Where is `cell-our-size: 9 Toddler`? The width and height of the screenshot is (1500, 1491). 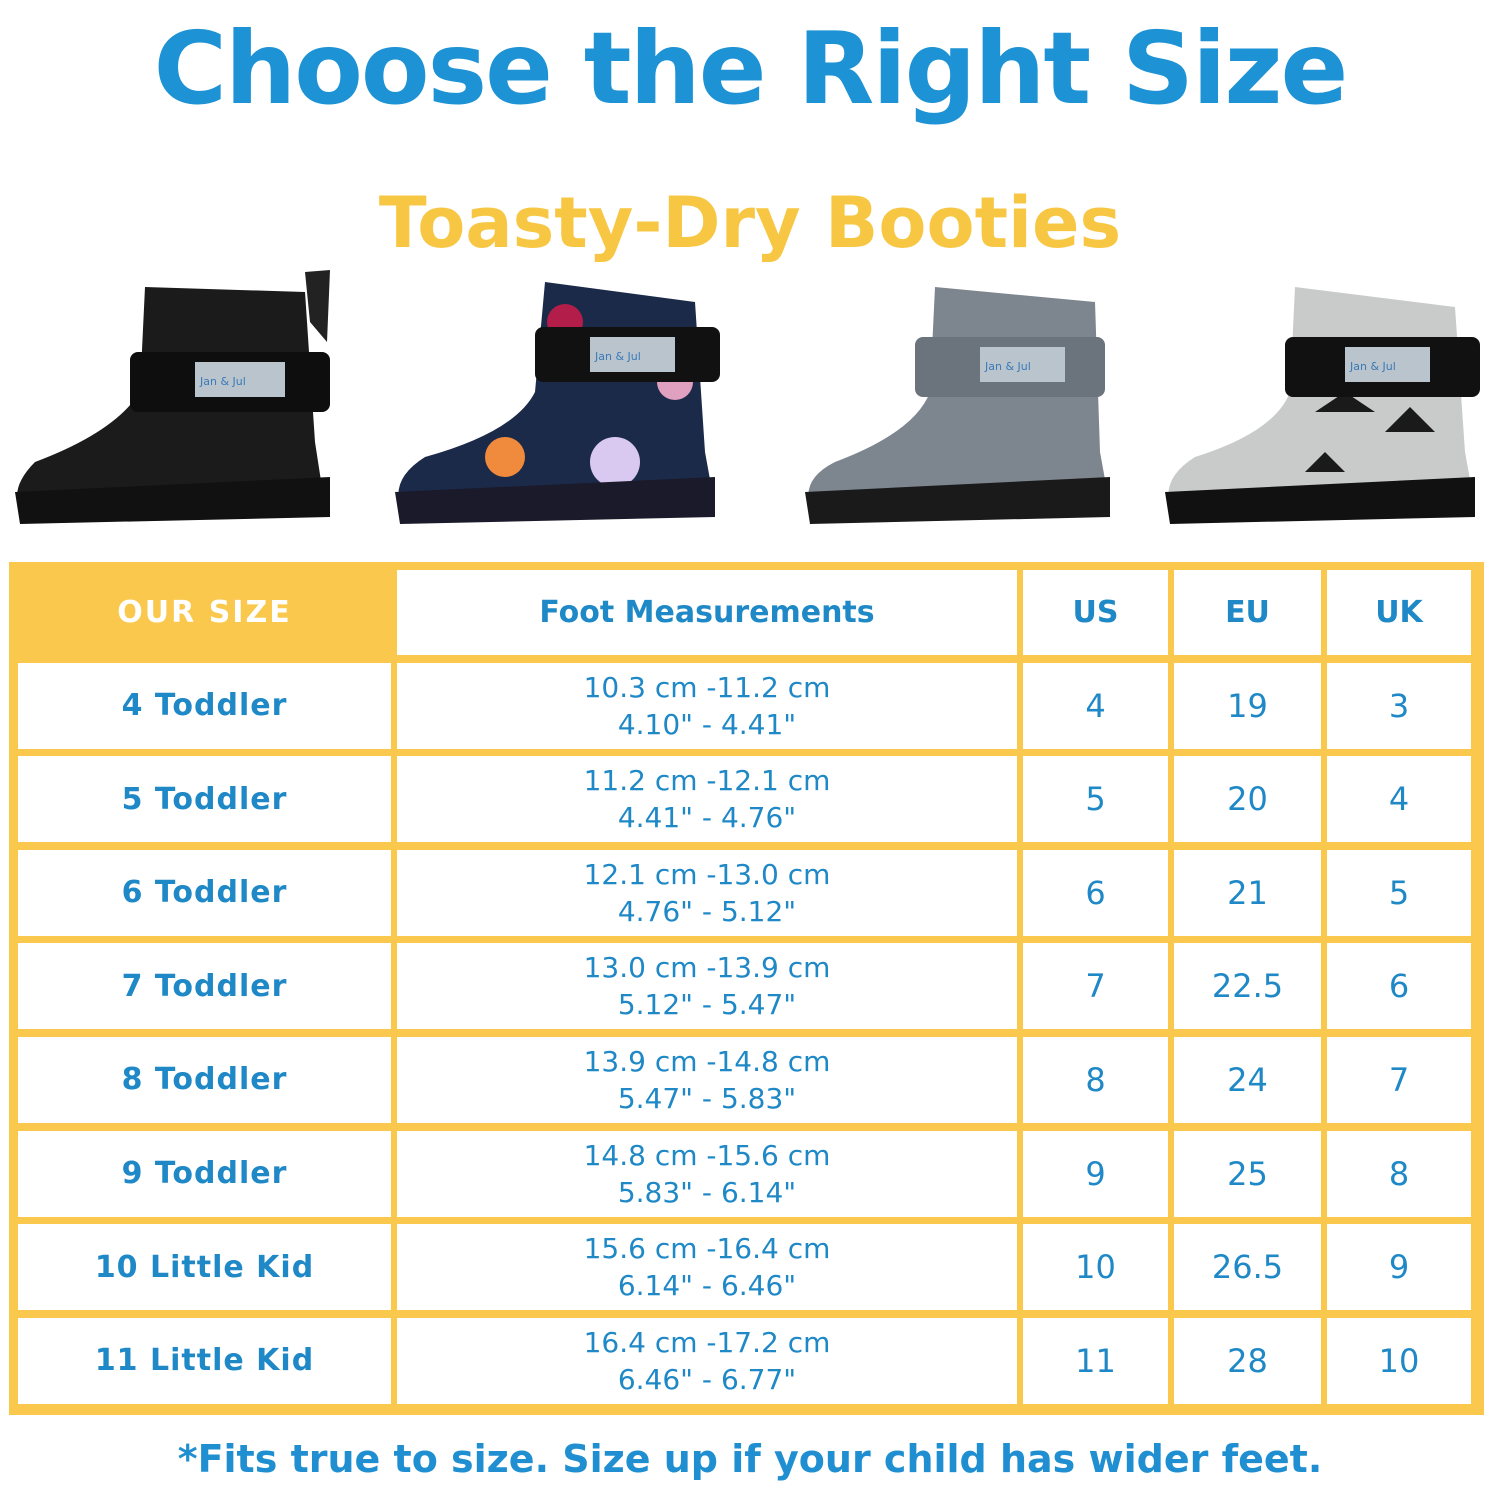
cell-our-size: 9 Toddler is located at coordinates (204, 1173).